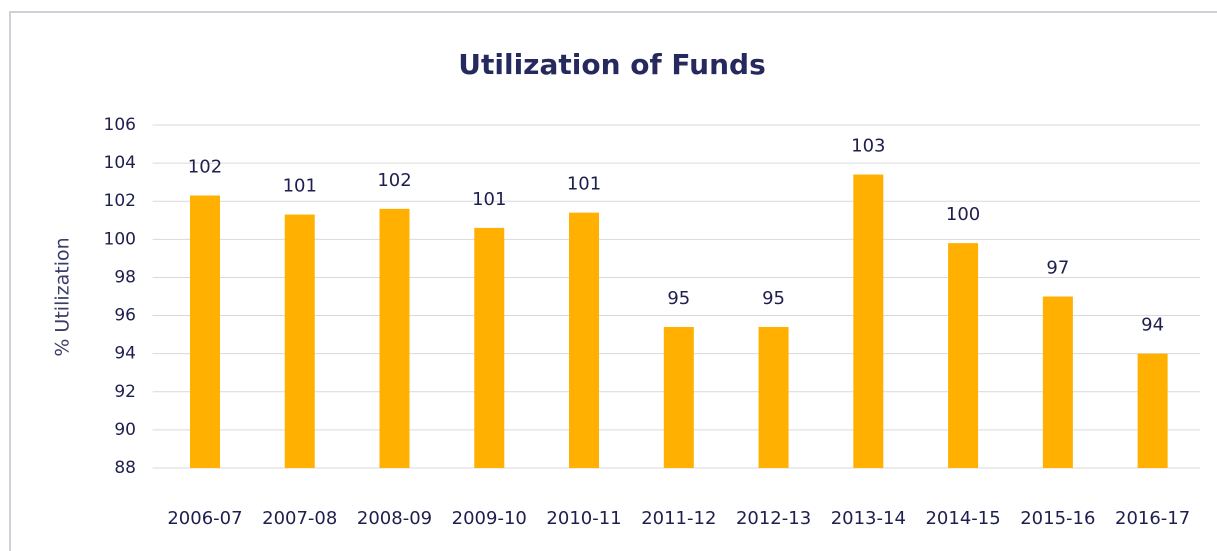 The image size is (1217, 551). What do you see at coordinates (63, 296) in the screenshot?
I see `y-axis-label: % Utilization` at bounding box center [63, 296].